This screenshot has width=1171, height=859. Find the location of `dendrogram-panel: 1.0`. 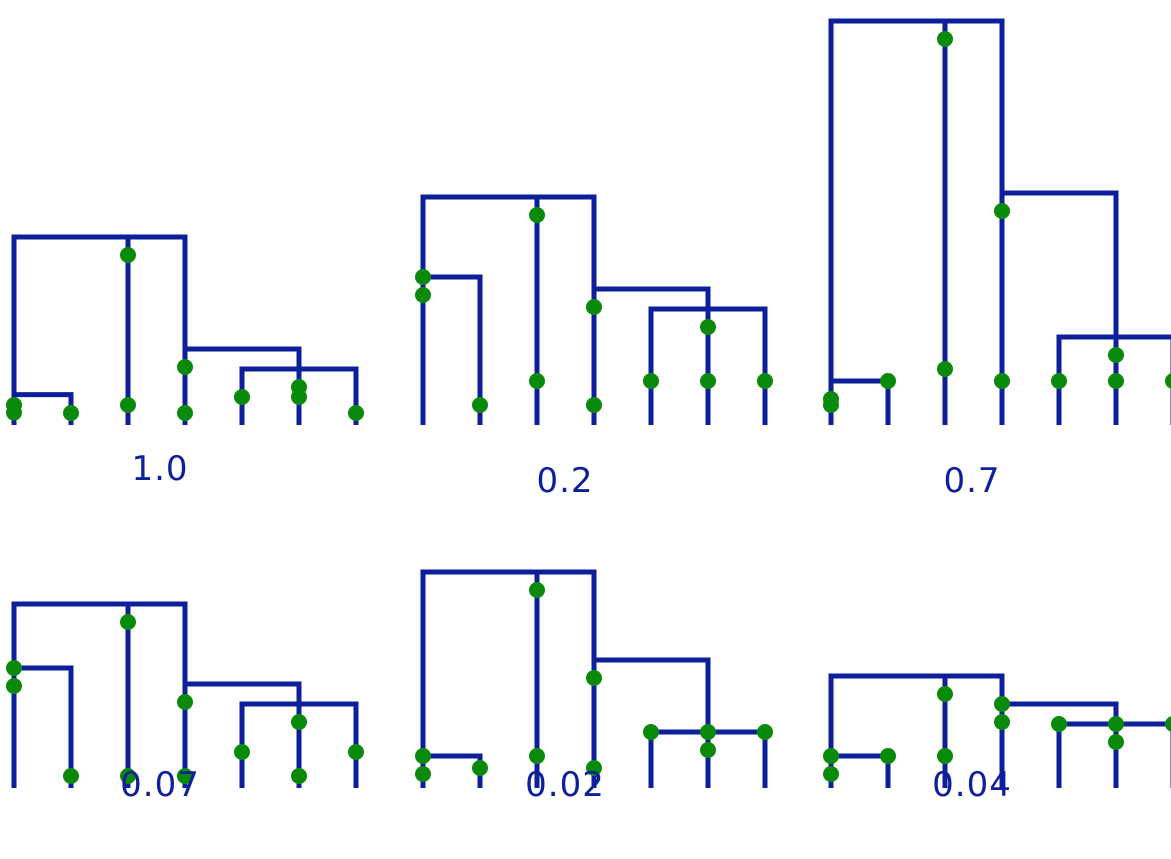

dendrogram-panel: 1.0 is located at coordinates (185, 361).